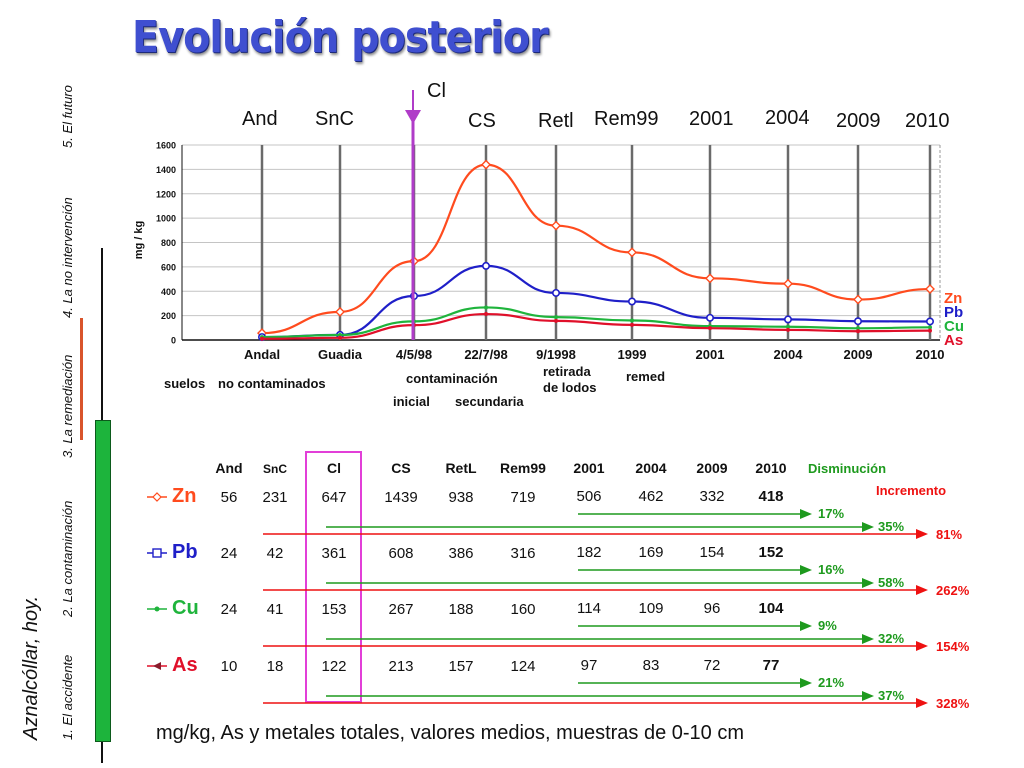 The width and height of the screenshot is (1024, 768). Describe the element at coordinates (275, 469) in the screenshot. I see `table-header-snc: SnC` at that location.